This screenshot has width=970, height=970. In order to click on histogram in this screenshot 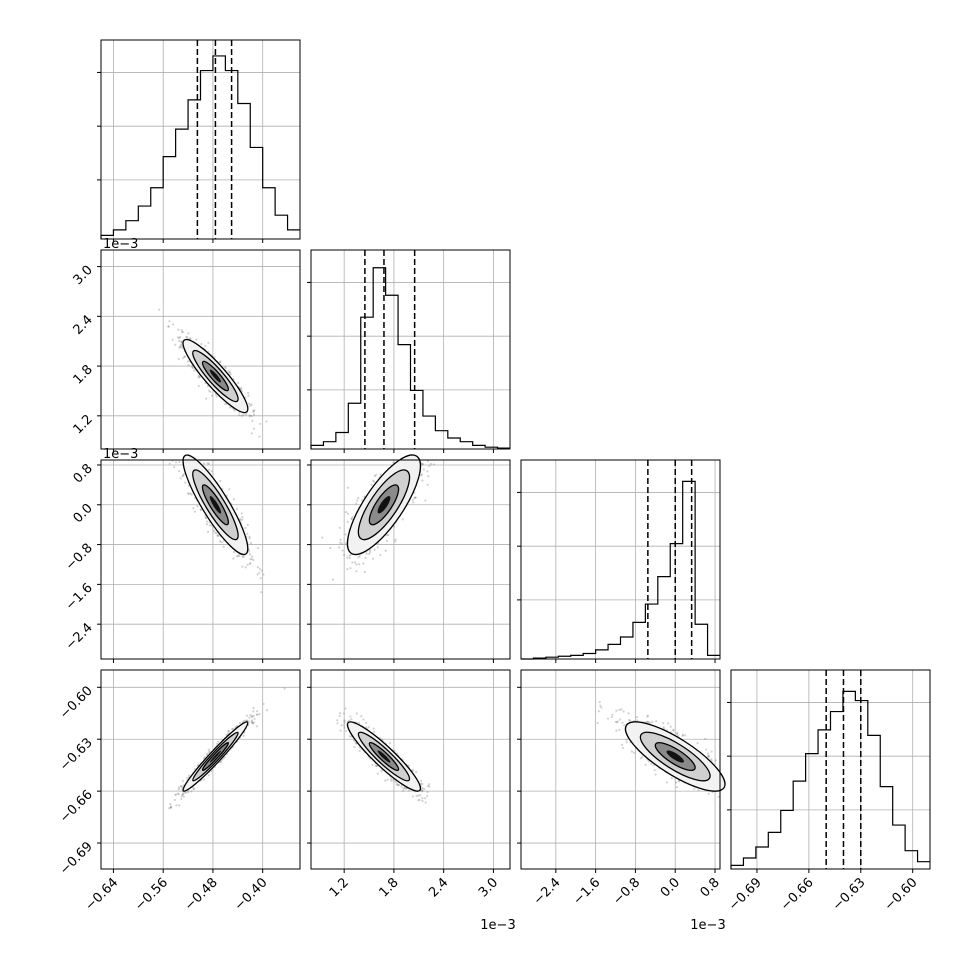, I will do `click(410, 358)`.